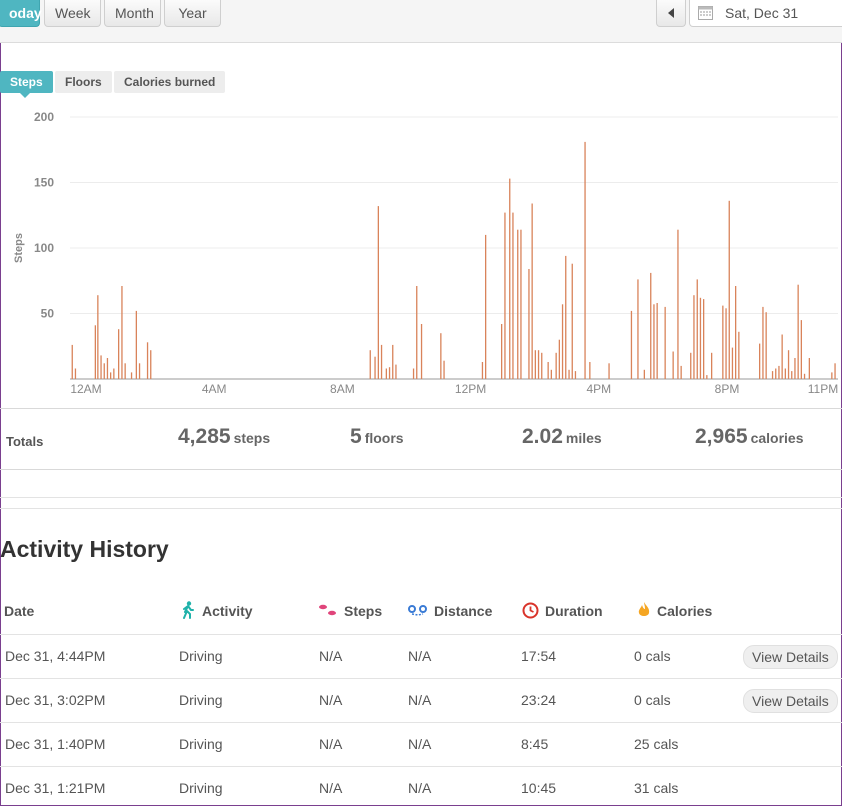 This screenshot has height=807, width=842. I want to click on x-tick-label: 4AM, so click(214, 389).